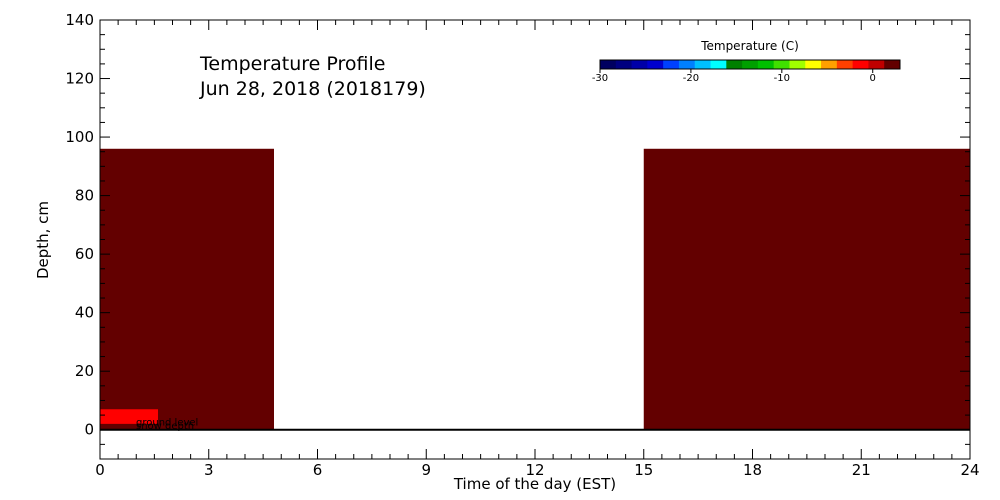 The width and height of the screenshot is (1000, 500). What do you see at coordinates (84, 371) in the screenshot?
I see `y-tick-label: 20` at bounding box center [84, 371].